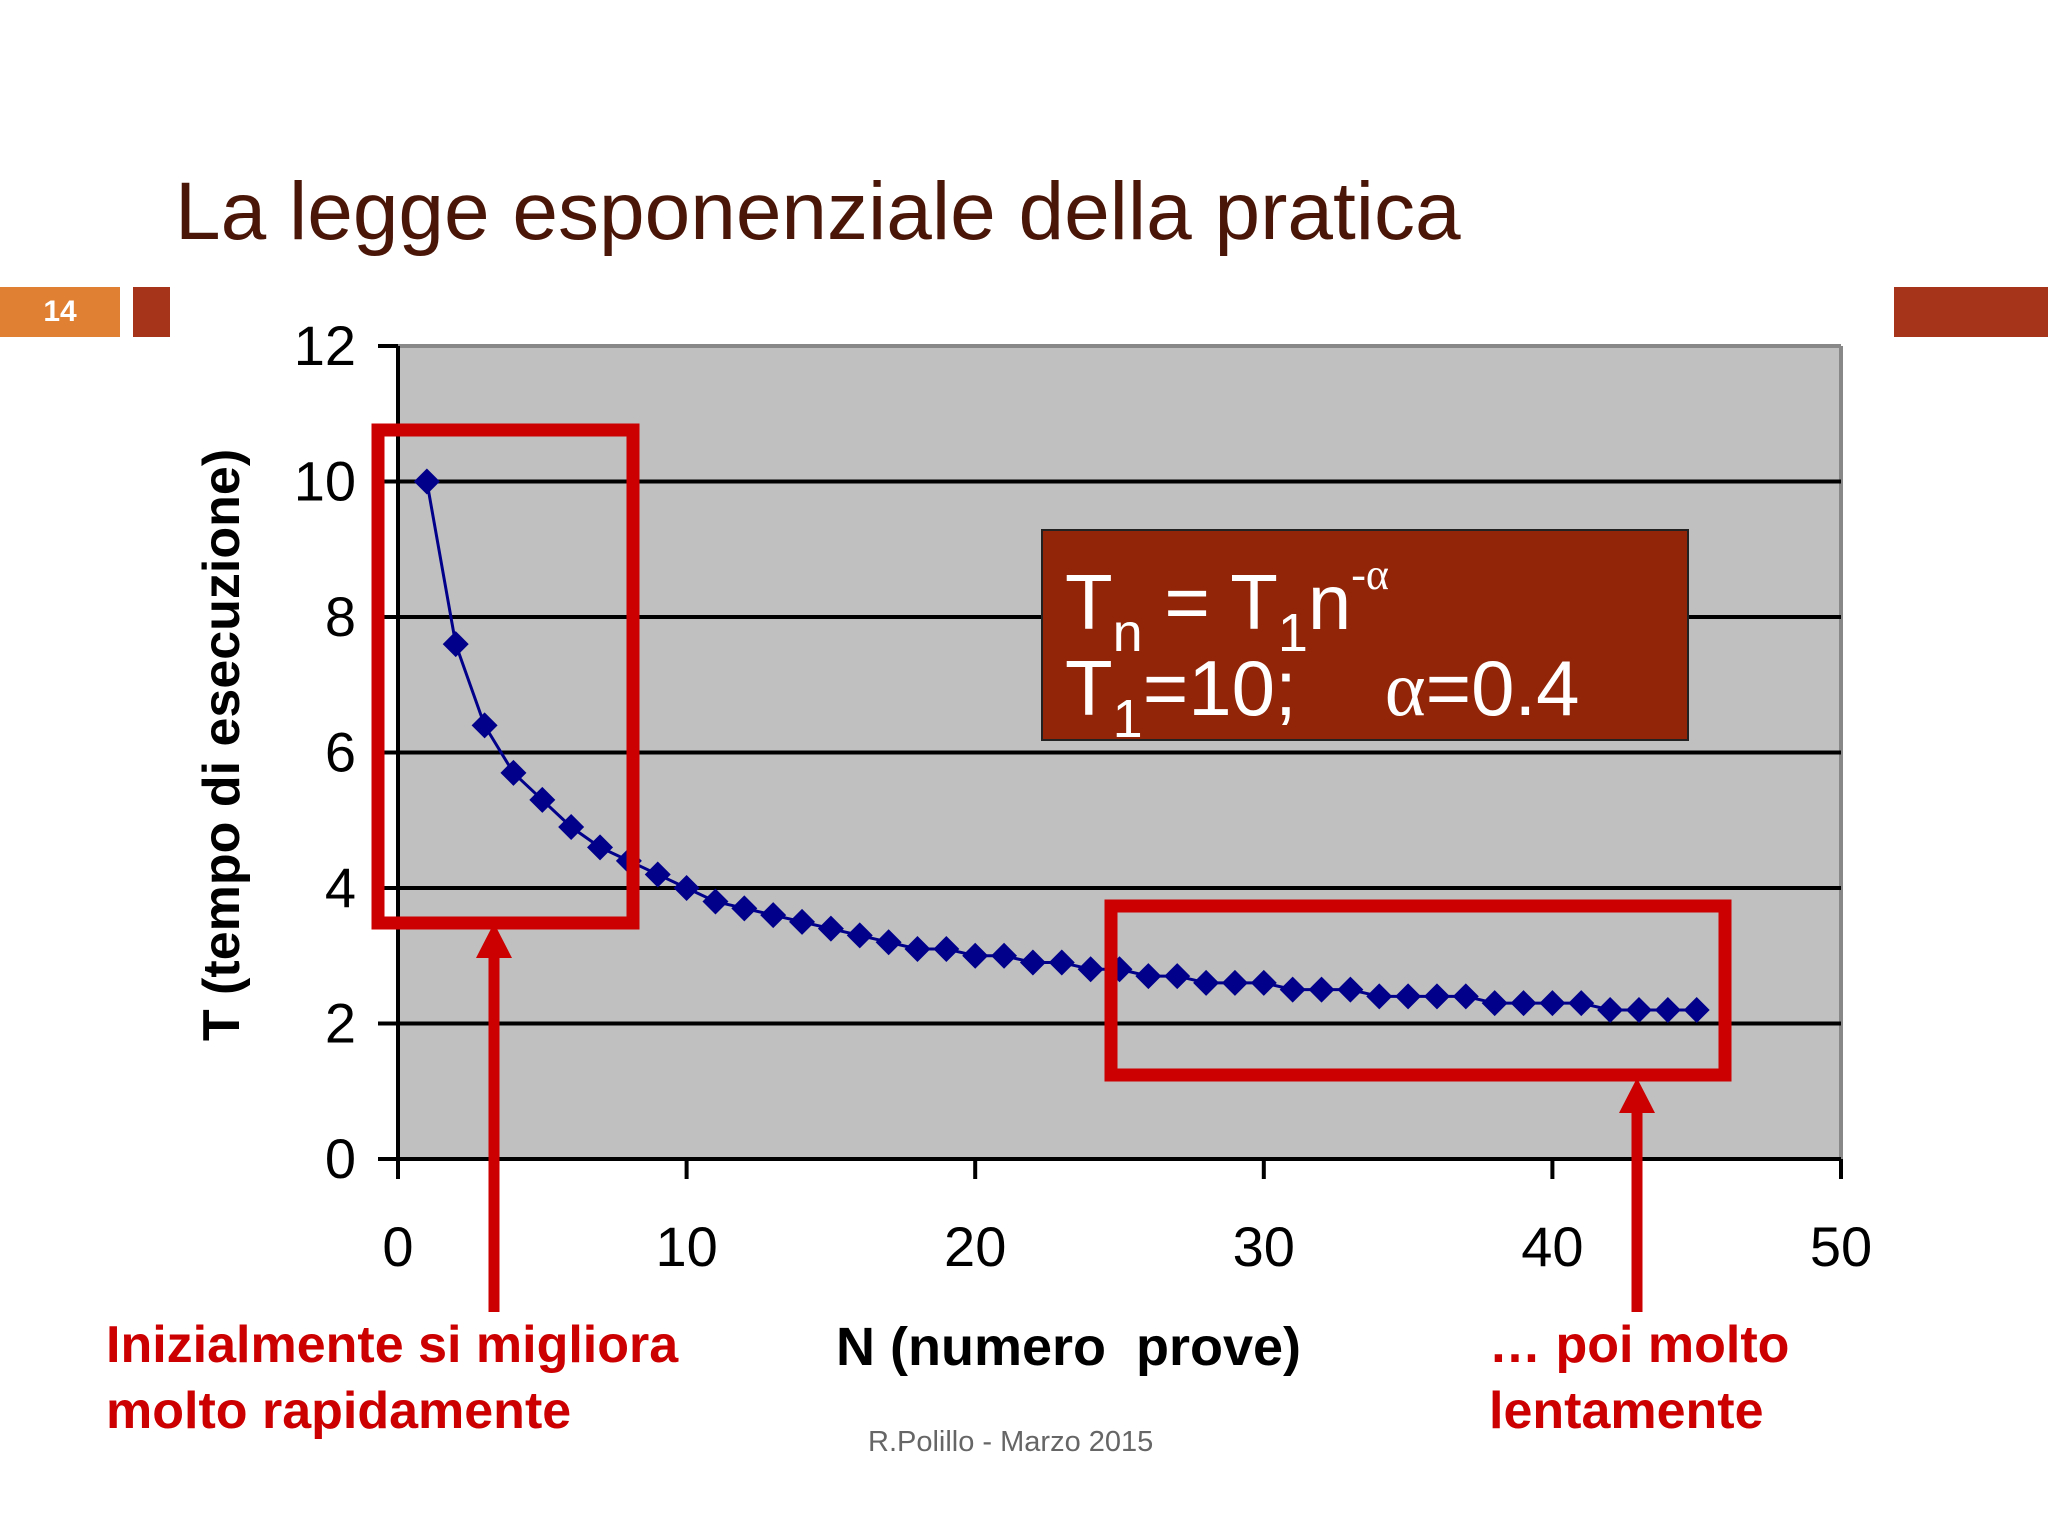  I want to click on annotation-right: … poi molto lentamente, so click(1639, 1378).